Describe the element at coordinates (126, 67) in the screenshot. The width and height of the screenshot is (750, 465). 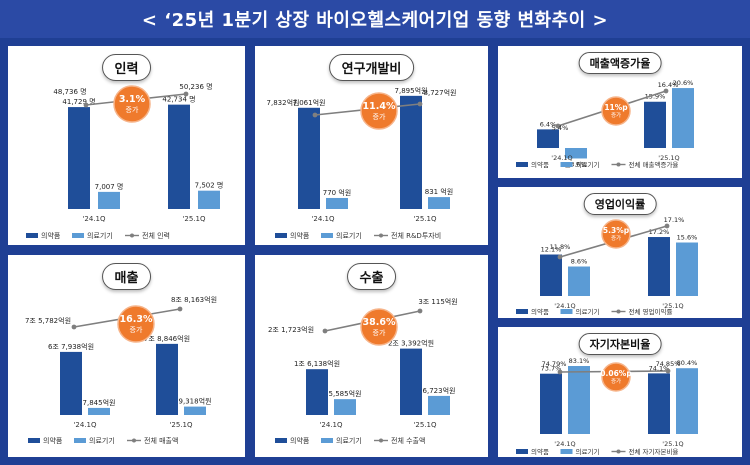
I see `chart-title-staff: 인력` at that location.